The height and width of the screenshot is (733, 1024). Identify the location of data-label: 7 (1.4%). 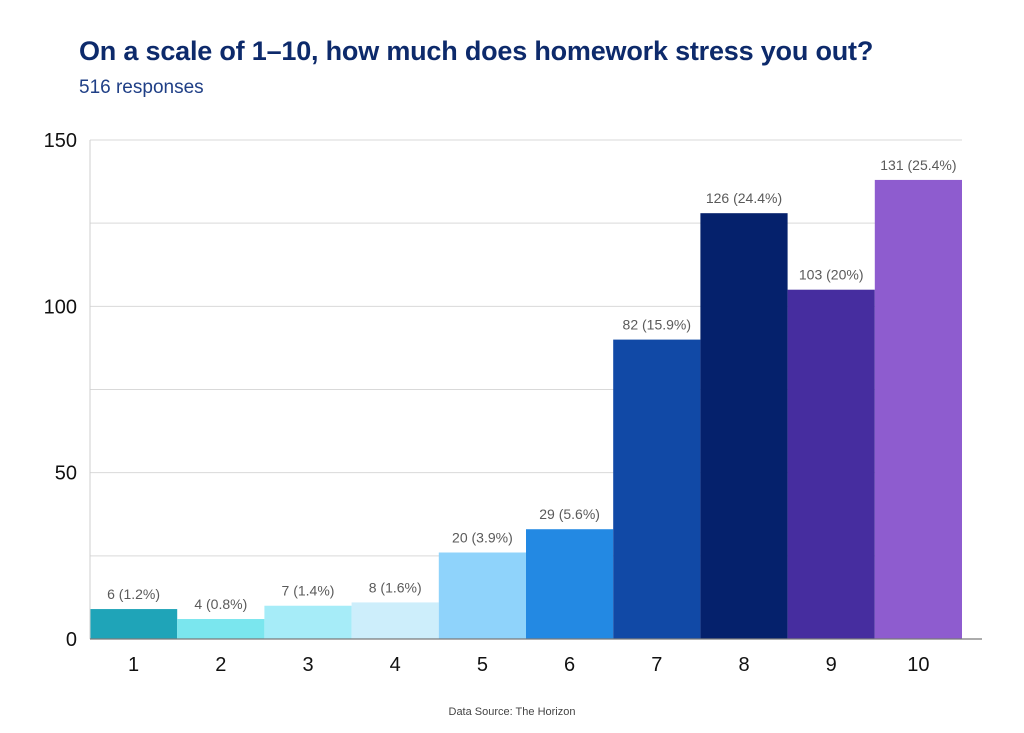
(308, 591).